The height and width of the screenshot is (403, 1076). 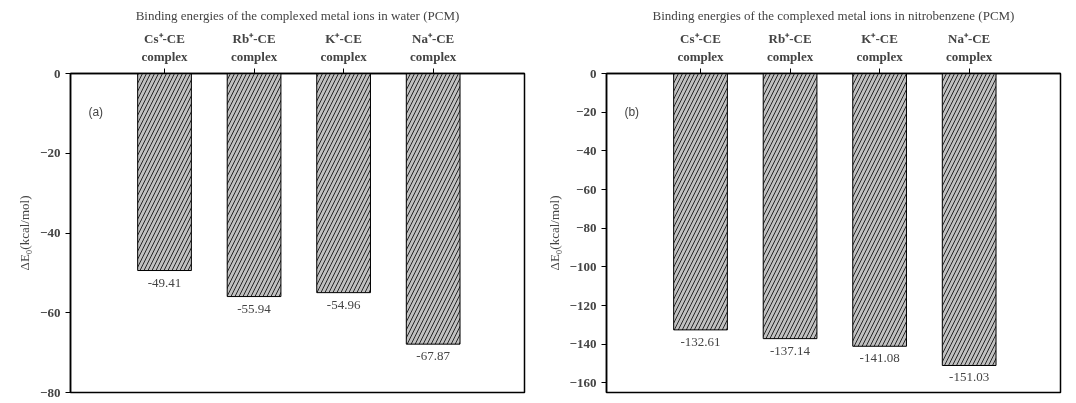 What do you see at coordinates (343, 304) in the screenshot?
I see `data-label: -54.96` at bounding box center [343, 304].